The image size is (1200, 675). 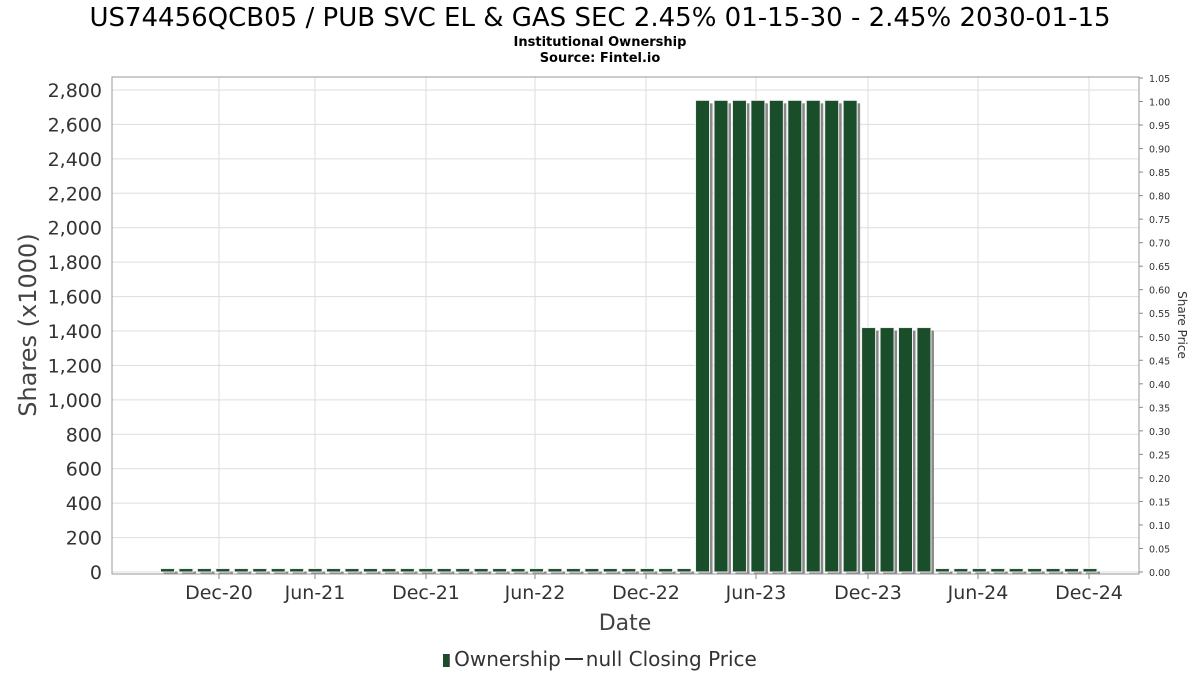 I want to click on y2-axis-title: Share Price, so click(x=1182, y=325).